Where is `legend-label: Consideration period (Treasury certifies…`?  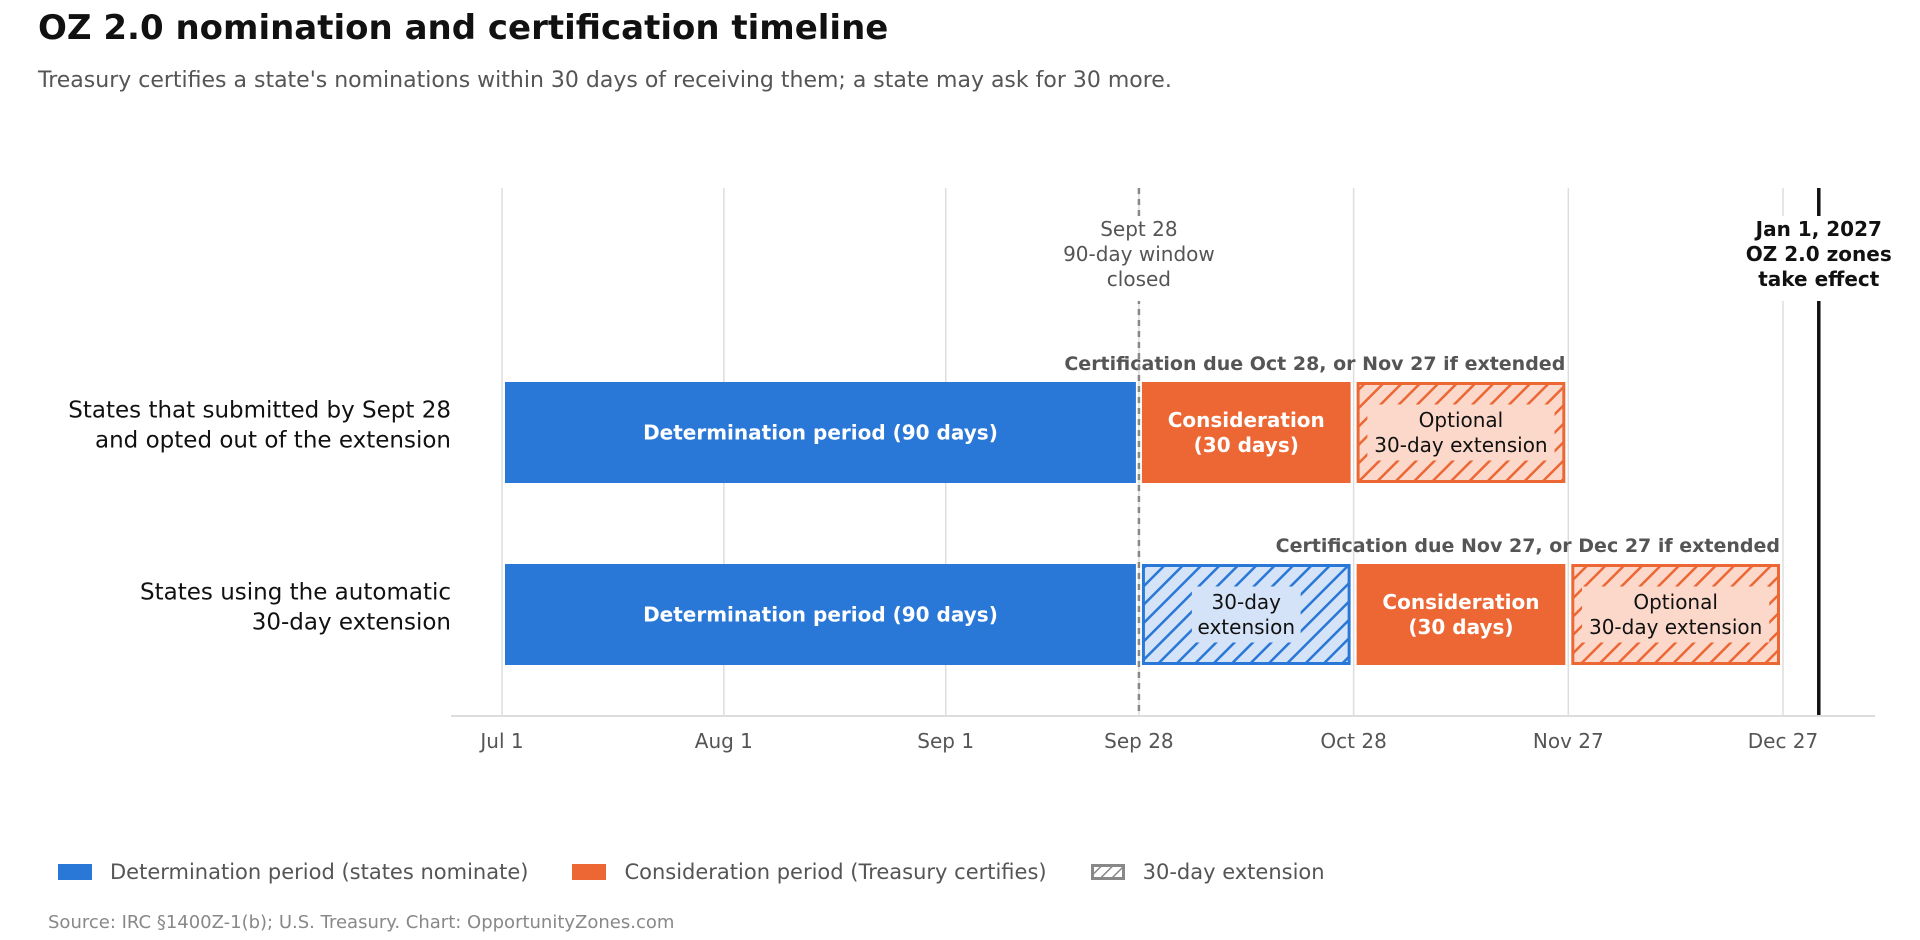 legend-label: Consideration period (Treasury certifies… is located at coordinates (835, 872).